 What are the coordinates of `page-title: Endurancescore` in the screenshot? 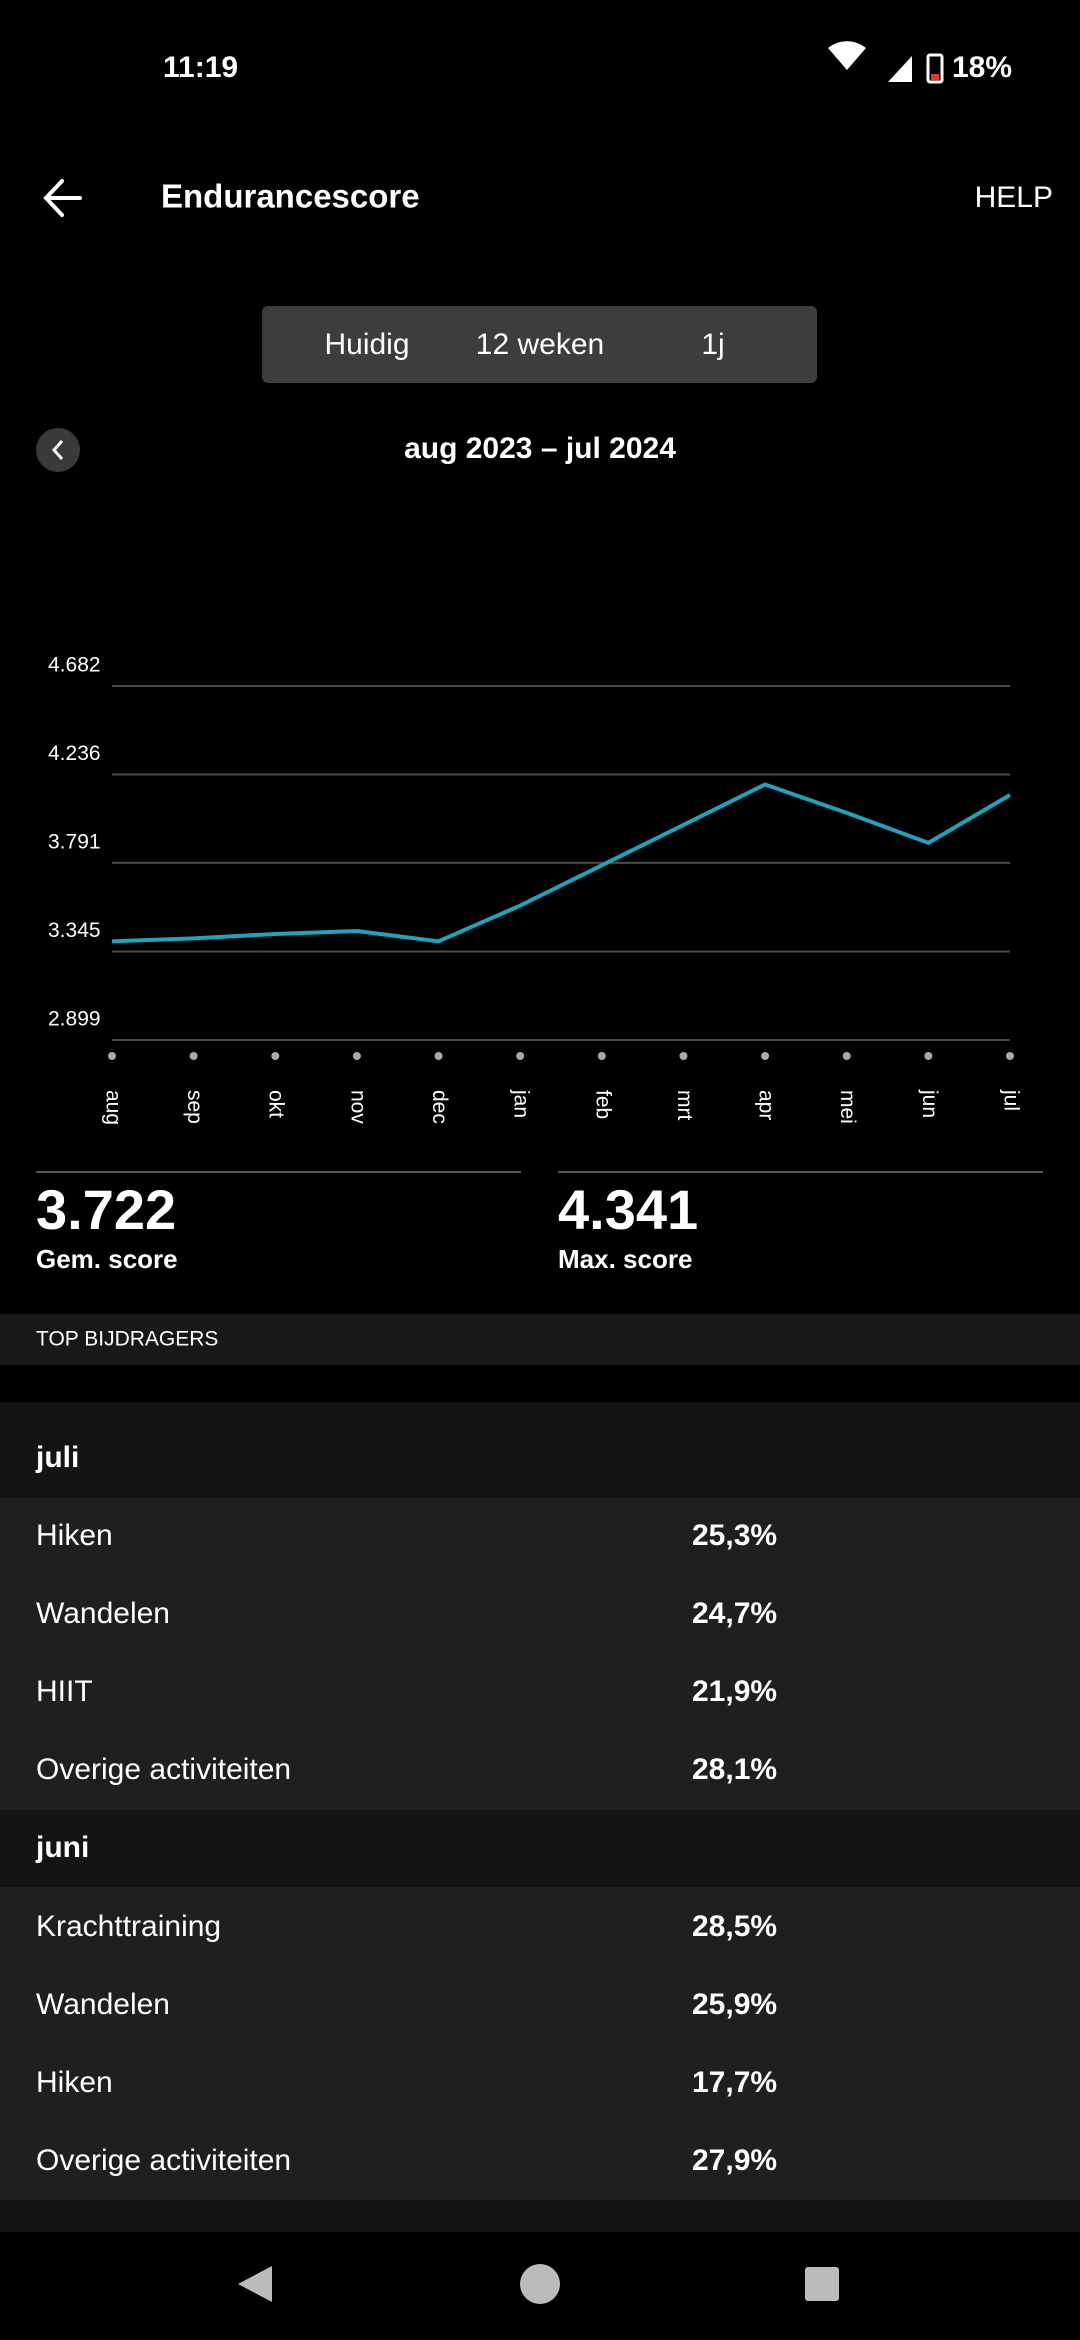 It's located at (290, 196).